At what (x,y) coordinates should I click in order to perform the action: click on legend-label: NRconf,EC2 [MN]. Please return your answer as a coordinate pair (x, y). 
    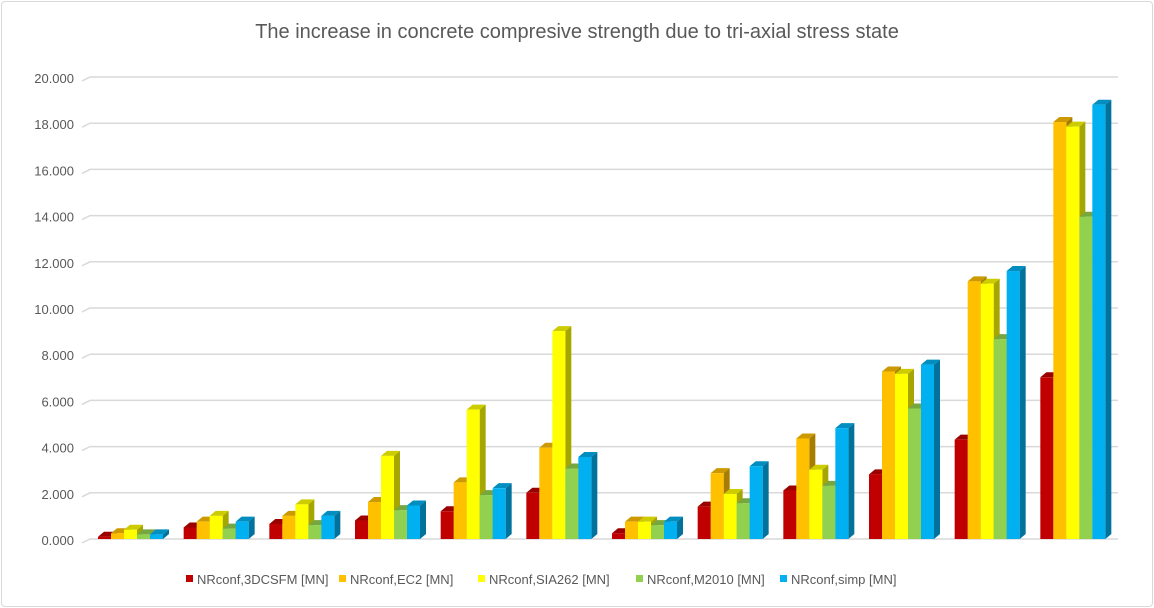
    Looking at the image, I should click on (401, 579).